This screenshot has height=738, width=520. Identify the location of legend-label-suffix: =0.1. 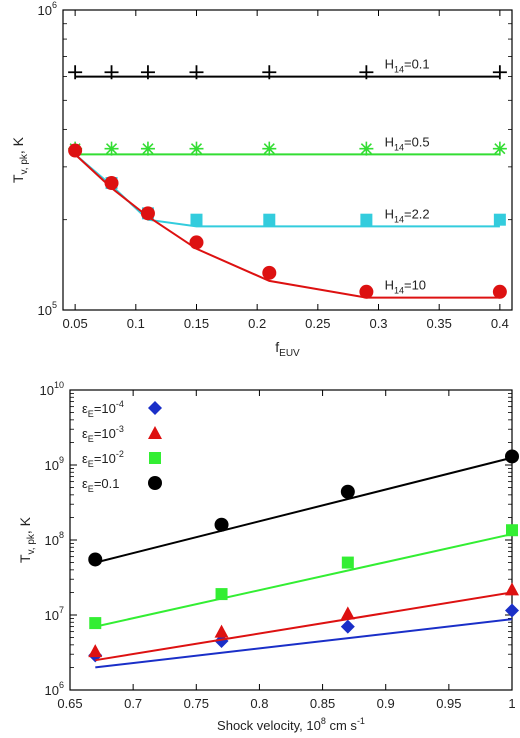
(107, 483).